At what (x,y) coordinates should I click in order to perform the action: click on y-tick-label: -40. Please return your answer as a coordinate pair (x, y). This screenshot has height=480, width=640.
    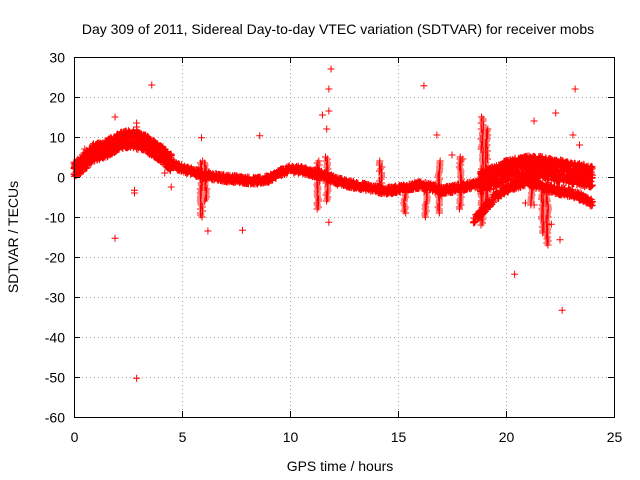
    Looking at the image, I should click on (55, 338).